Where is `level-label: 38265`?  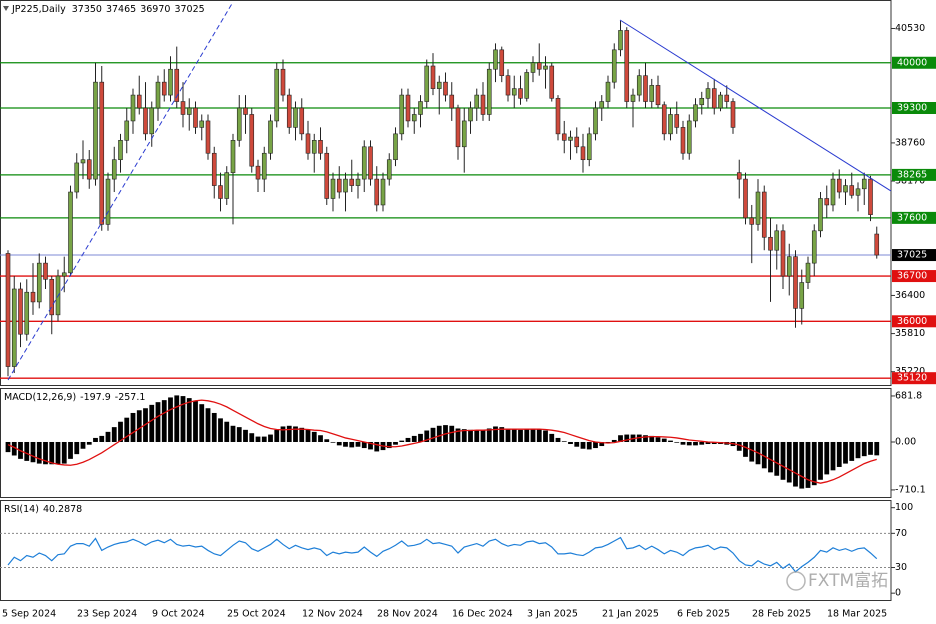 level-label: 38265 is located at coordinates (912, 174).